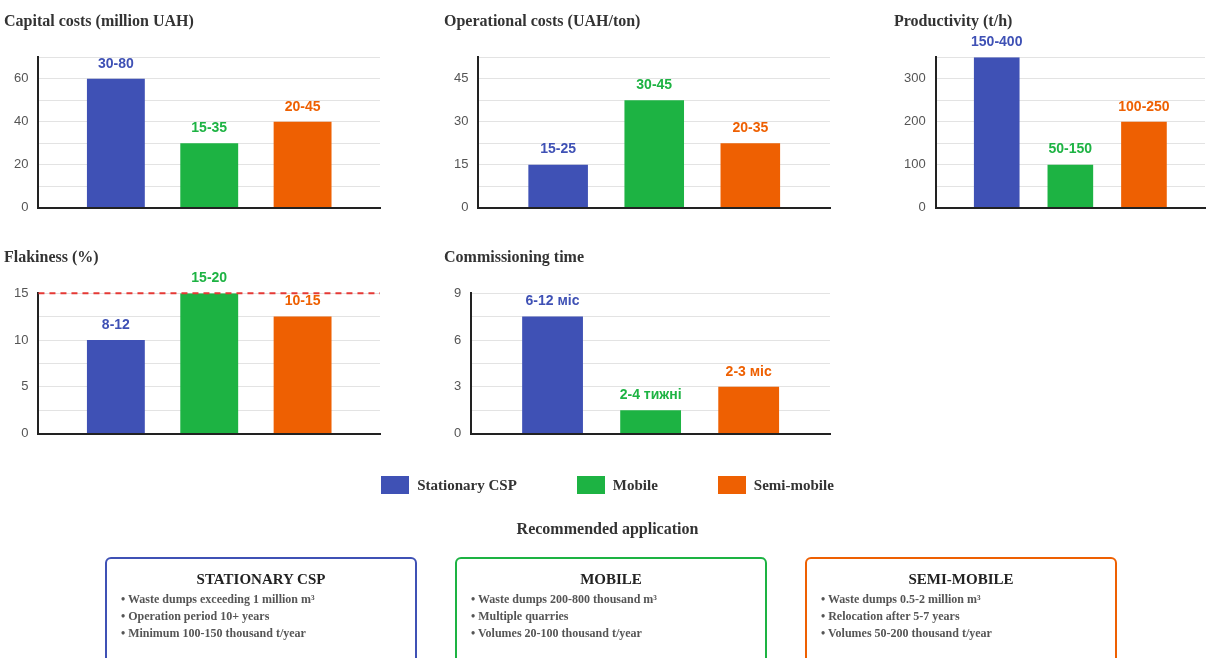 The height and width of the screenshot is (658, 1215). I want to click on legend-label: Semi-mobile, so click(793, 485).